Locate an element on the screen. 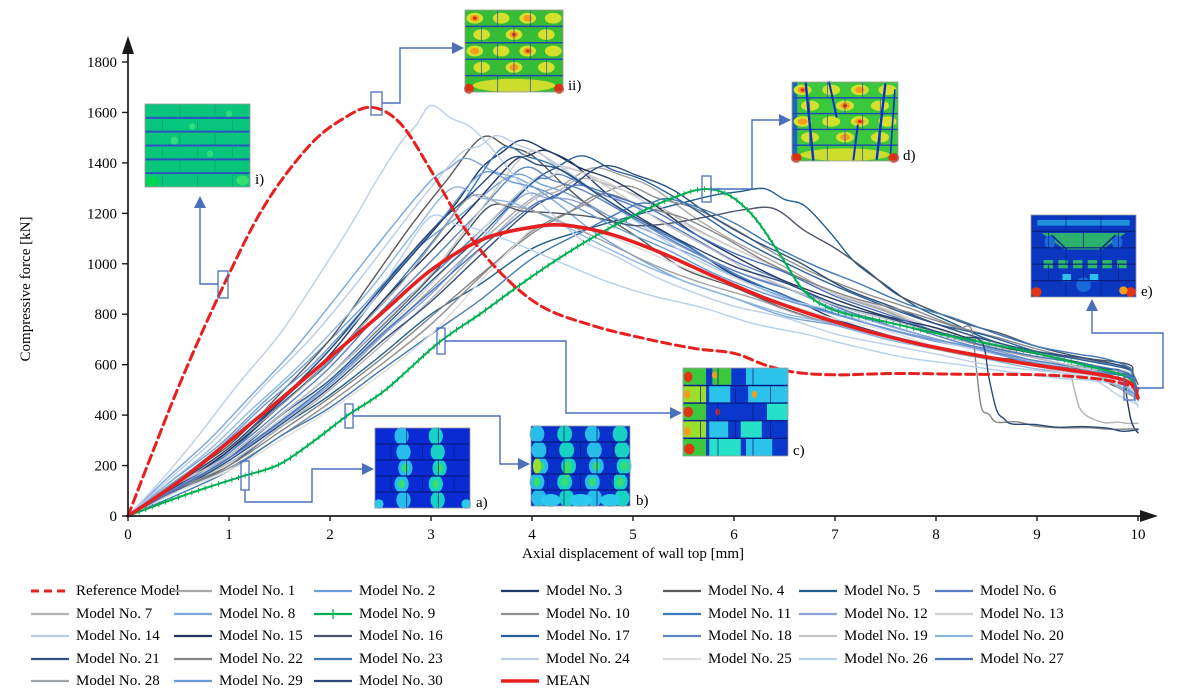 This screenshot has width=1178, height=689. legend-item-model-no-18: Model No. 18 is located at coordinates (727, 636).